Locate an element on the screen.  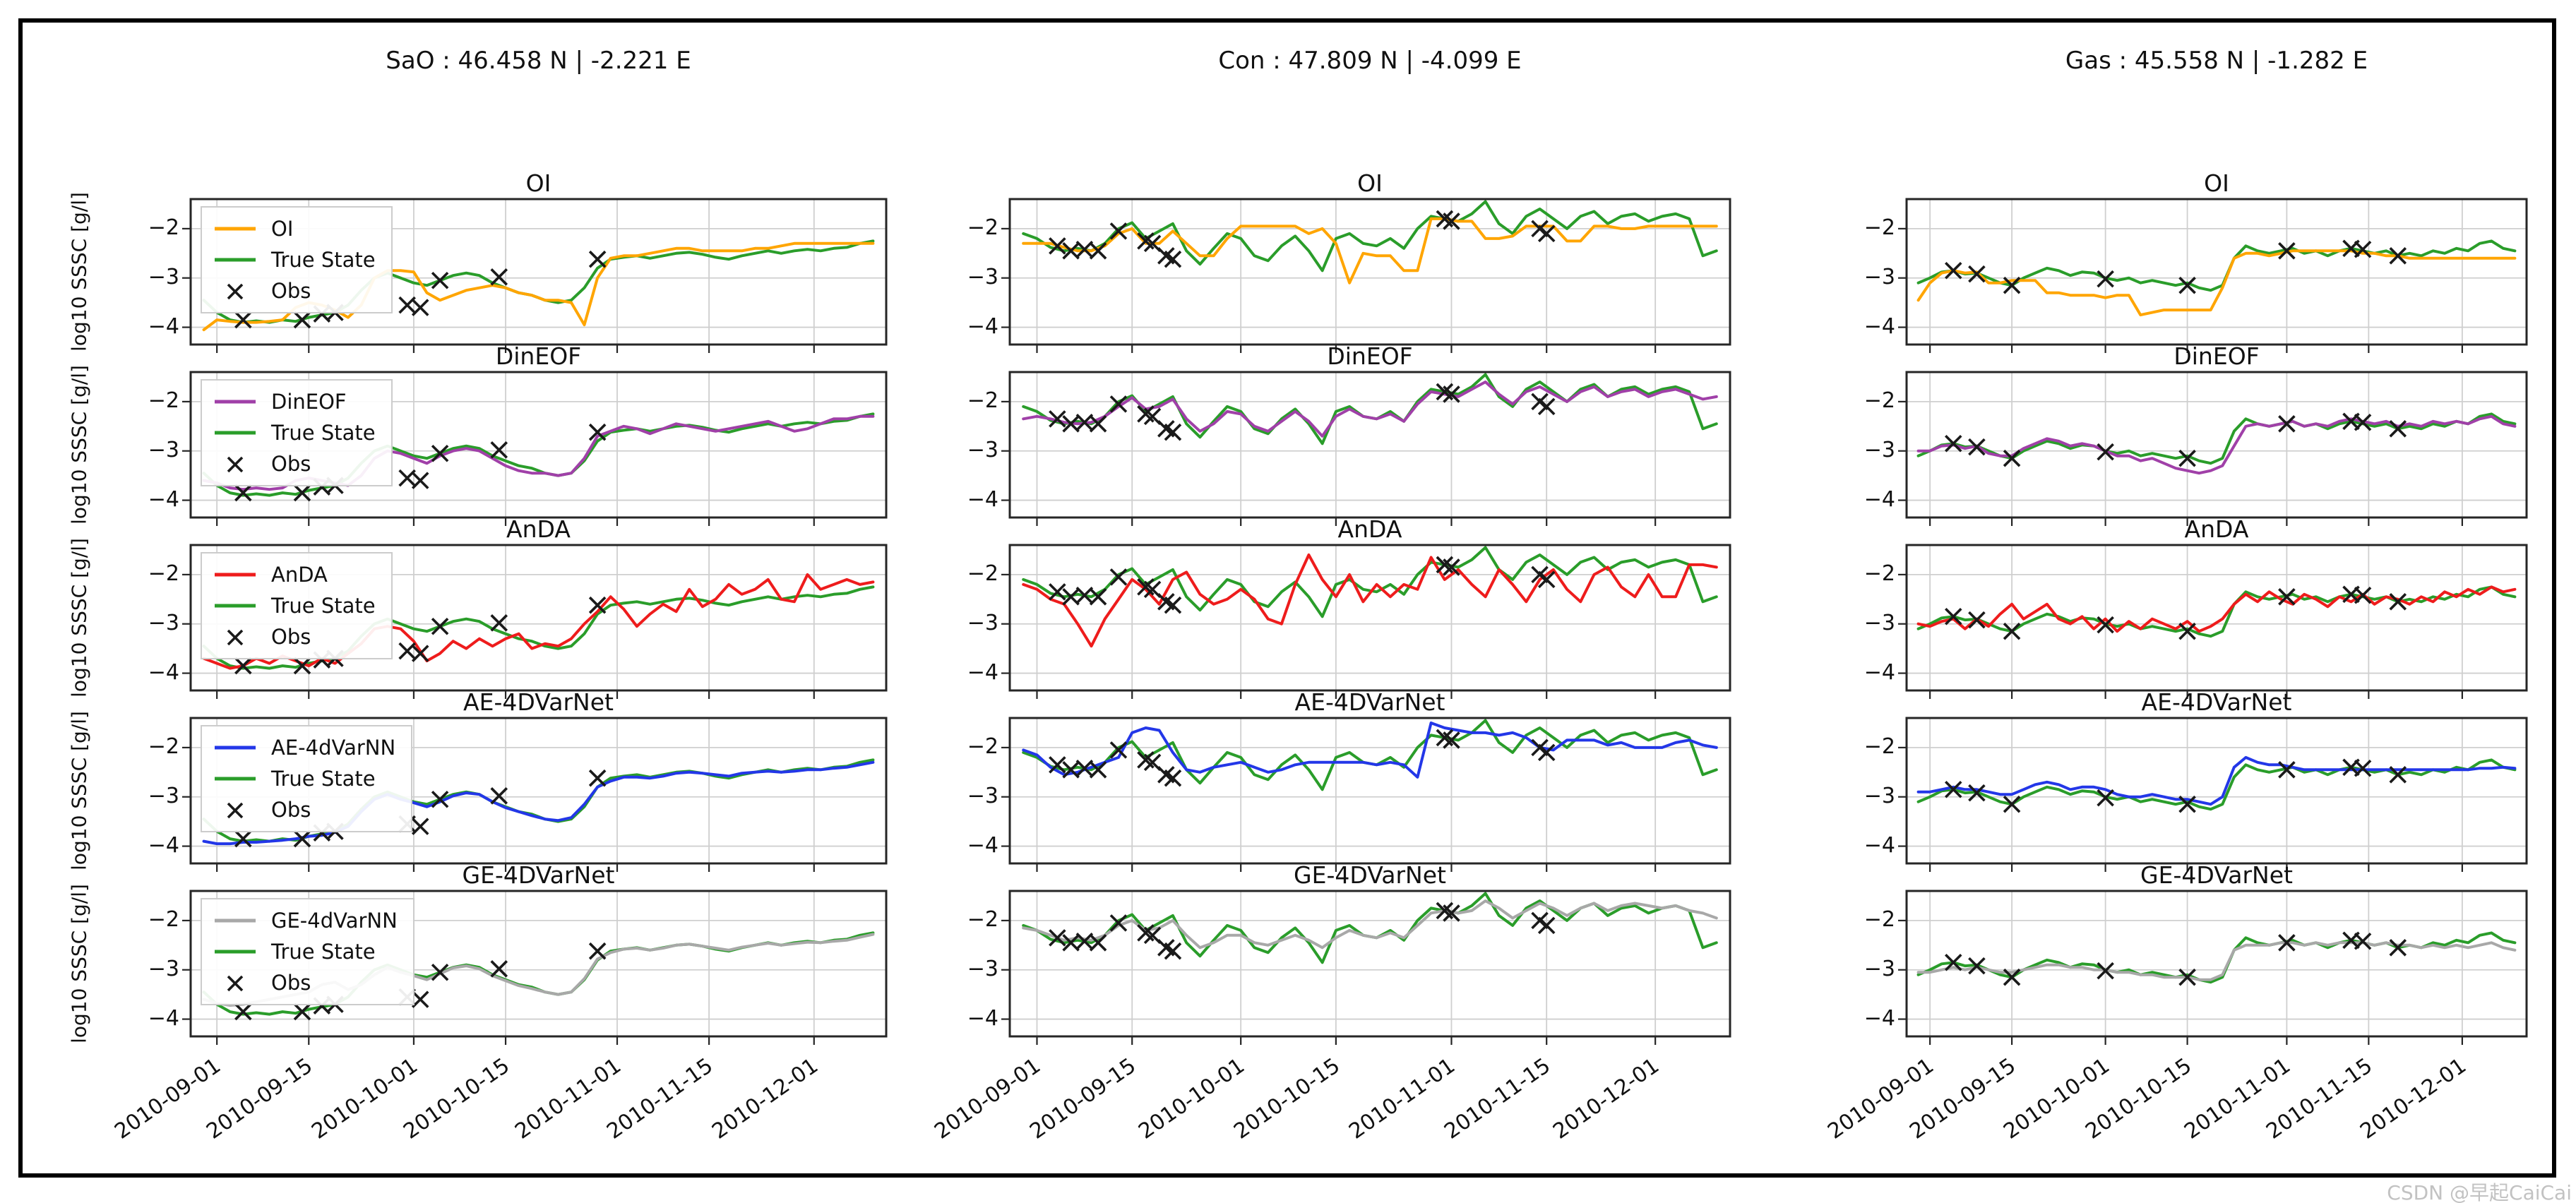
watermark: CSDN @早起CaiCai is located at coordinates (2479, 1192).